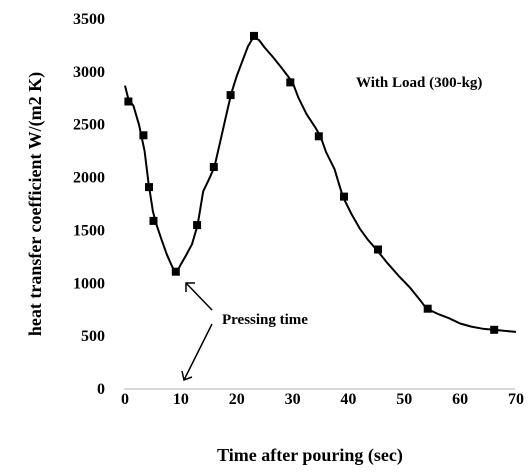  Describe the element at coordinates (89, 230) in the screenshot. I see `y-tick-label: 1500` at that location.